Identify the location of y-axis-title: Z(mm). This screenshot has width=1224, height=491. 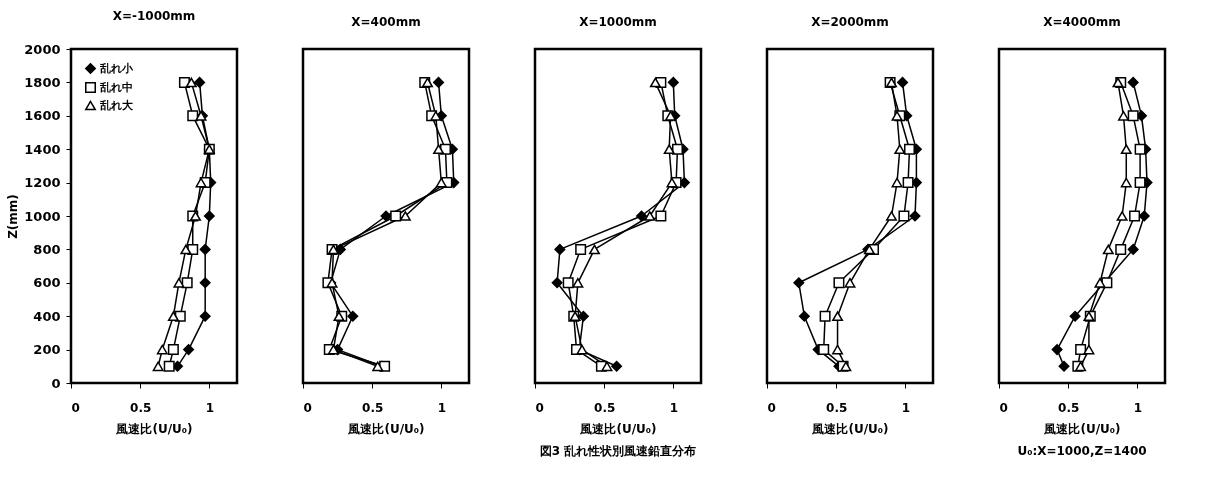
(13, 216).